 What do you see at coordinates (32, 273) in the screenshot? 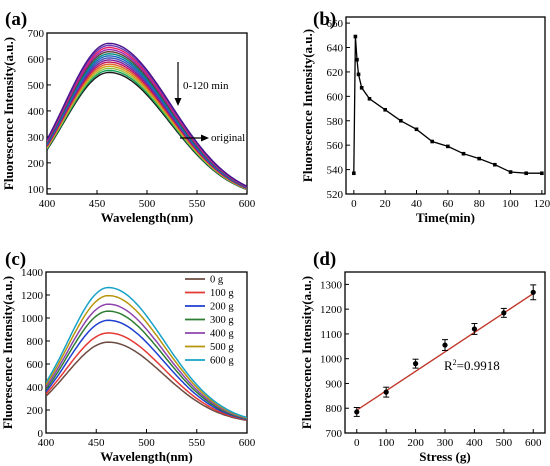
I see `y-tick-label: 1400` at bounding box center [32, 273].